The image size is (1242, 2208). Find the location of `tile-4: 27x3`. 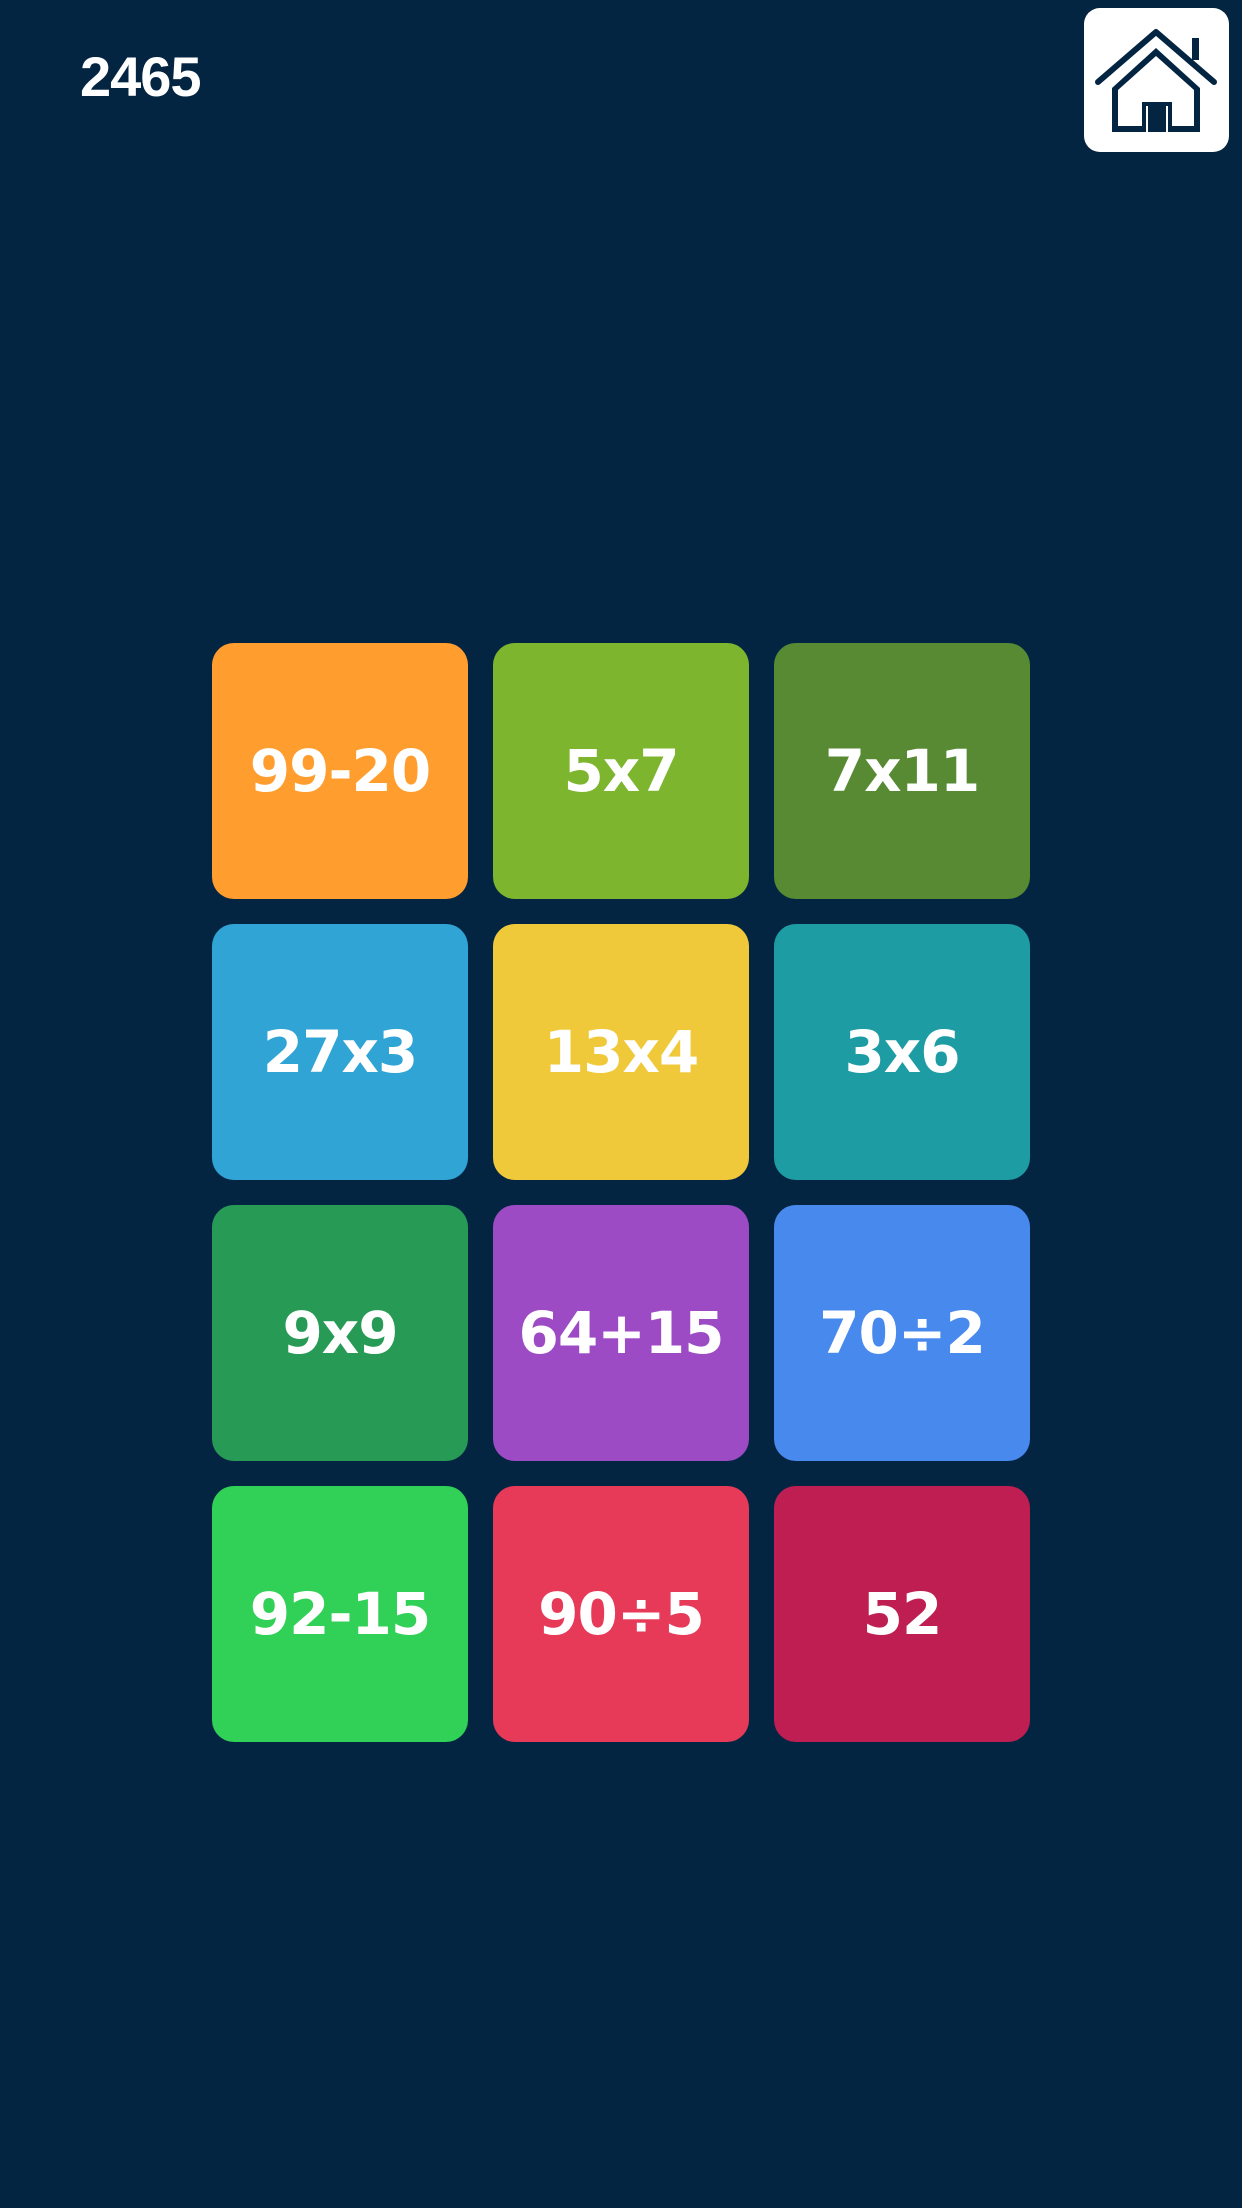

tile-4: 27x3 is located at coordinates (340, 1052).